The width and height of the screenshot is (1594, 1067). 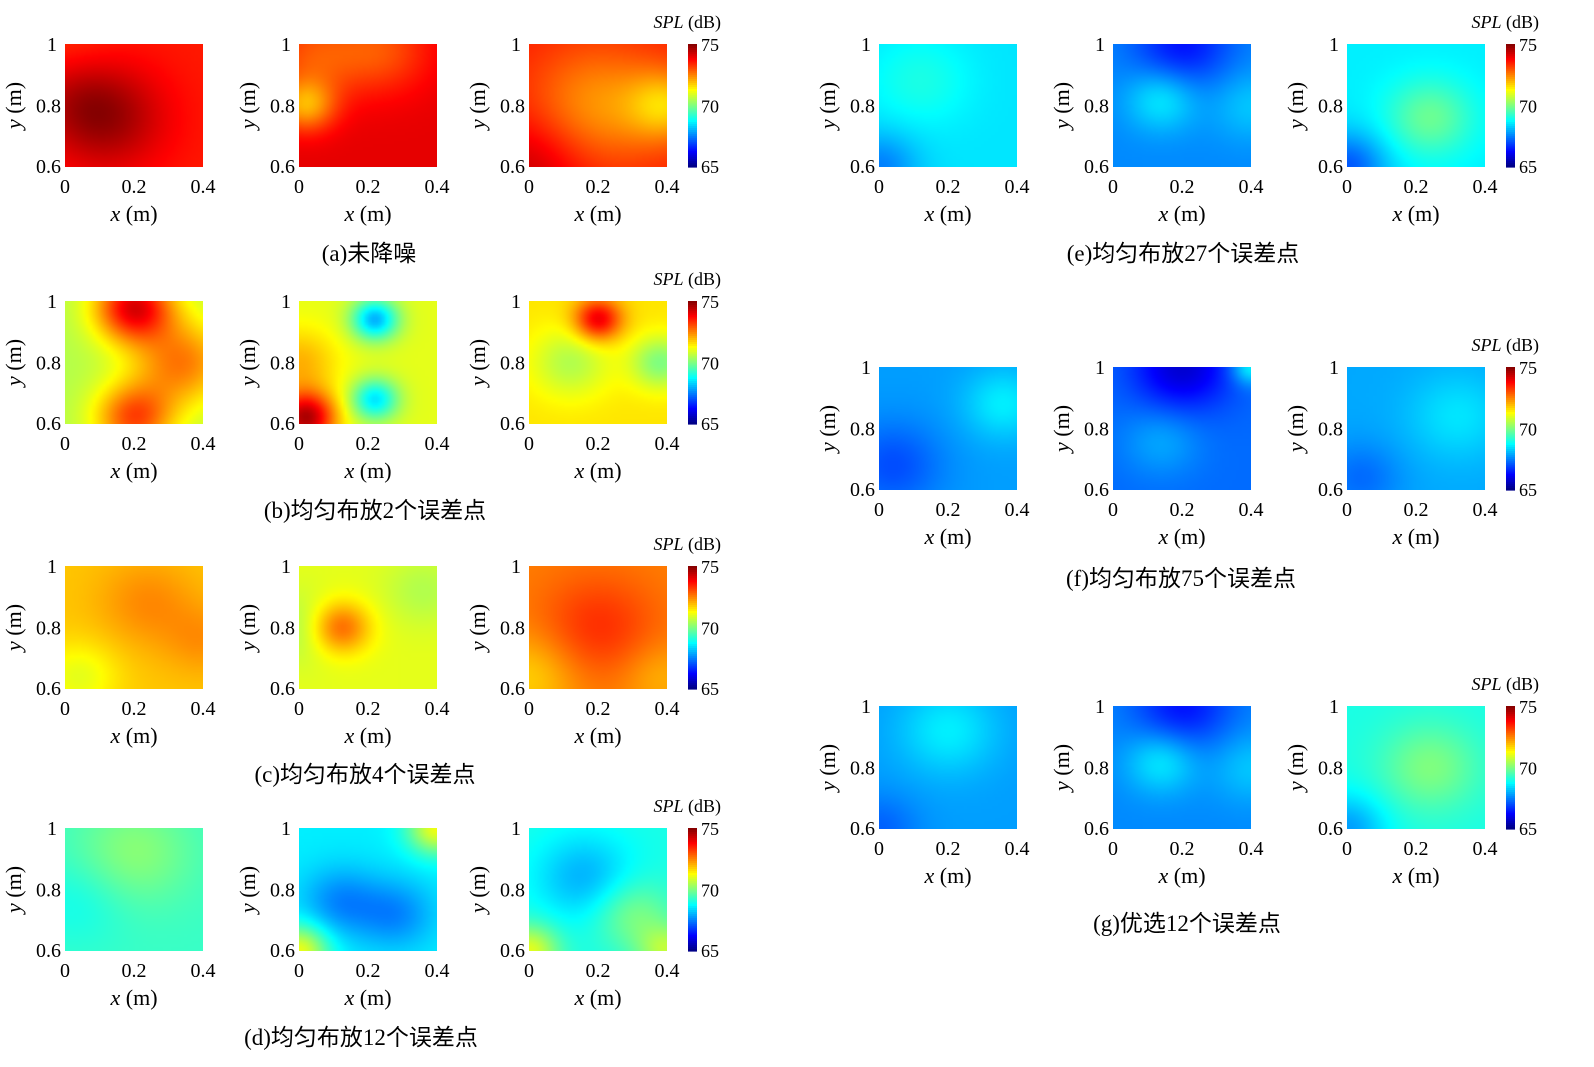 I want to click on subfigure-caption: (e)均匀布放27个误差点, so click(x=1183, y=253).